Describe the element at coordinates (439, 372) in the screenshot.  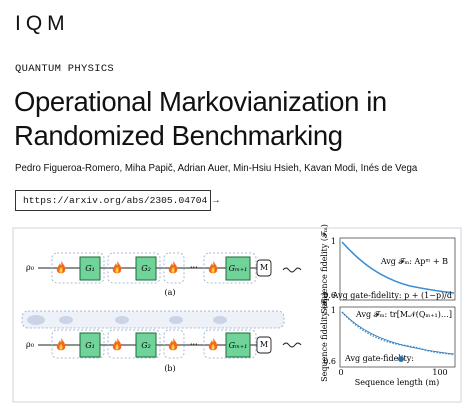
I see `x-end-label: 100` at that location.